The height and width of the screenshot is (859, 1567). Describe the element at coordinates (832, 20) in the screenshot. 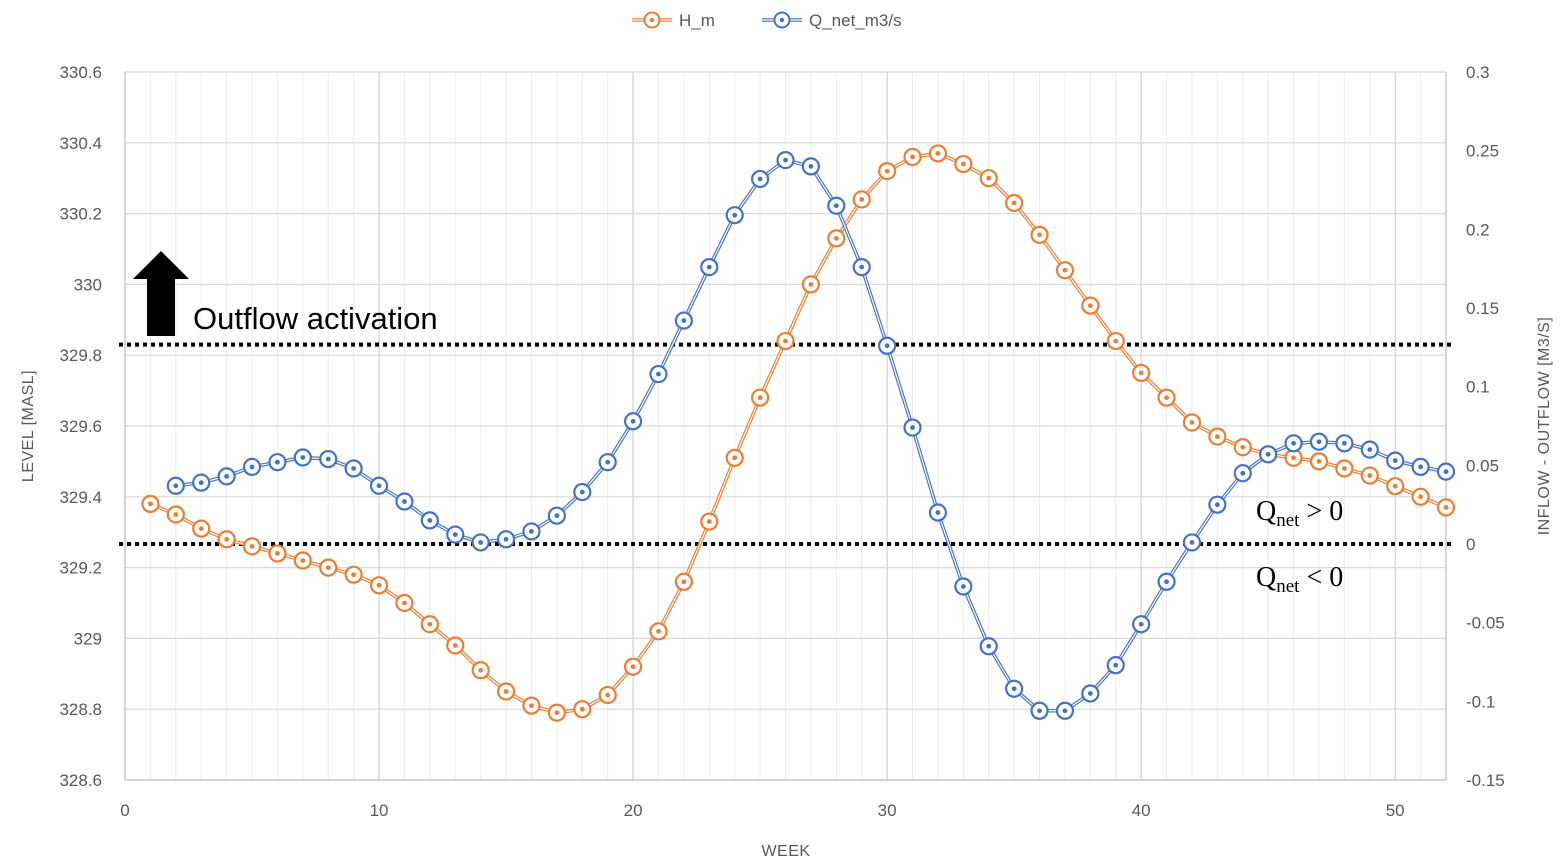

I see `legend-item-q-net: Q_net_m3/s` at that location.